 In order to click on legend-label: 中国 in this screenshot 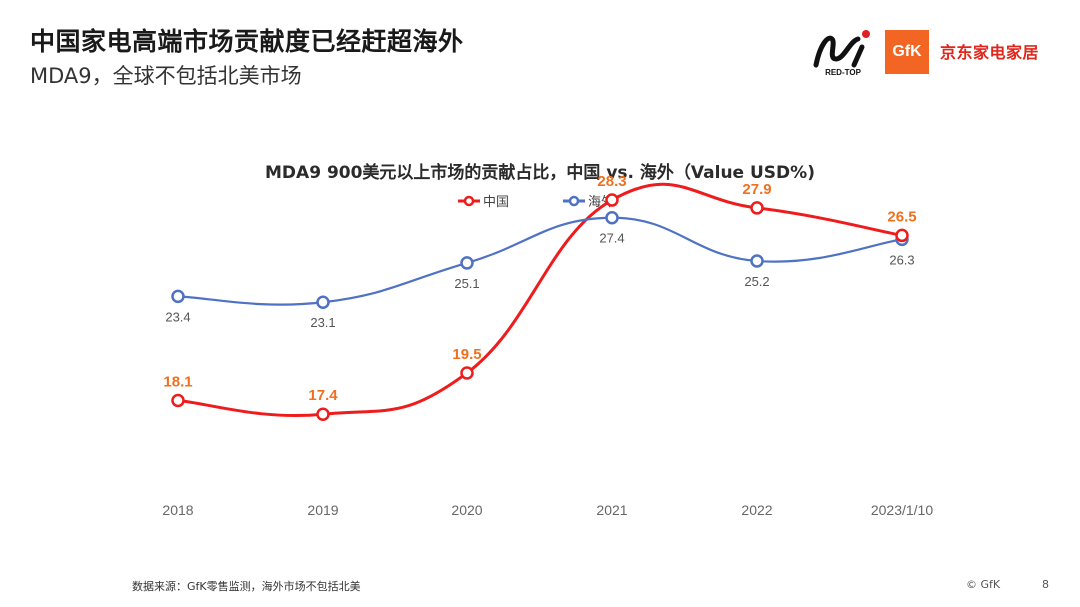, I will do `click(496, 202)`.